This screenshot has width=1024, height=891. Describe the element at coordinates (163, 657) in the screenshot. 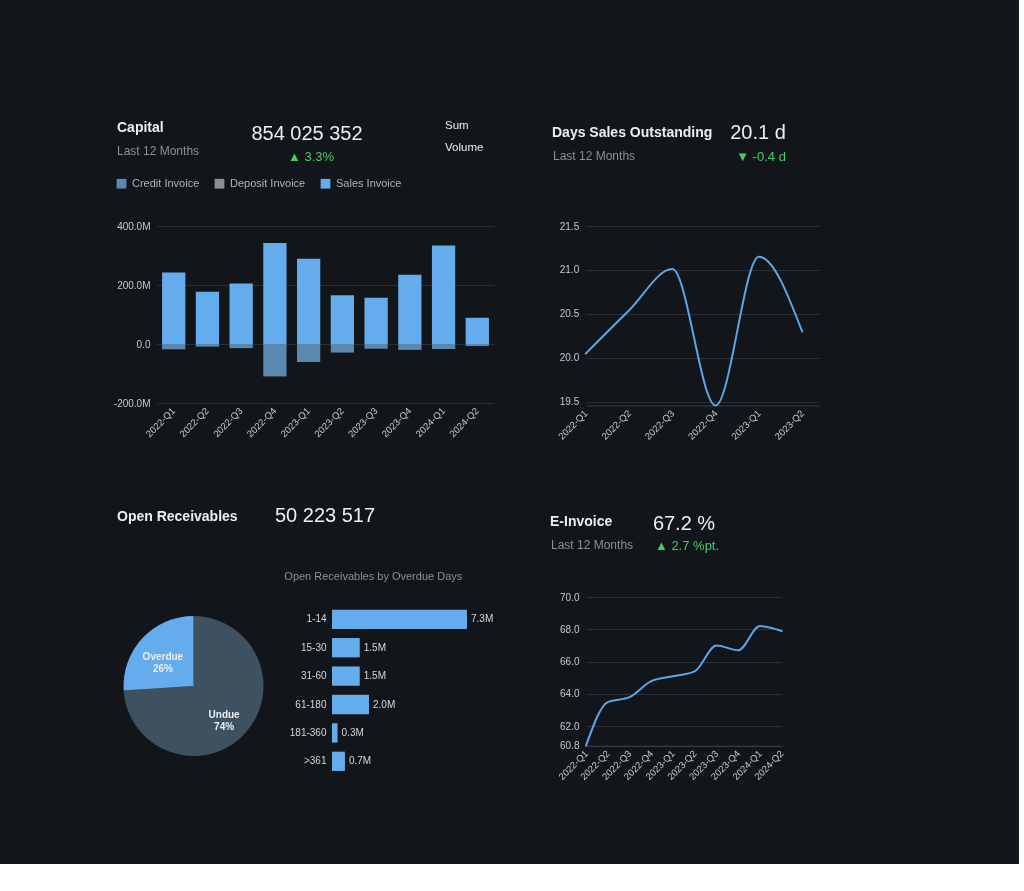

I see `slice-label: Overdue` at that location.